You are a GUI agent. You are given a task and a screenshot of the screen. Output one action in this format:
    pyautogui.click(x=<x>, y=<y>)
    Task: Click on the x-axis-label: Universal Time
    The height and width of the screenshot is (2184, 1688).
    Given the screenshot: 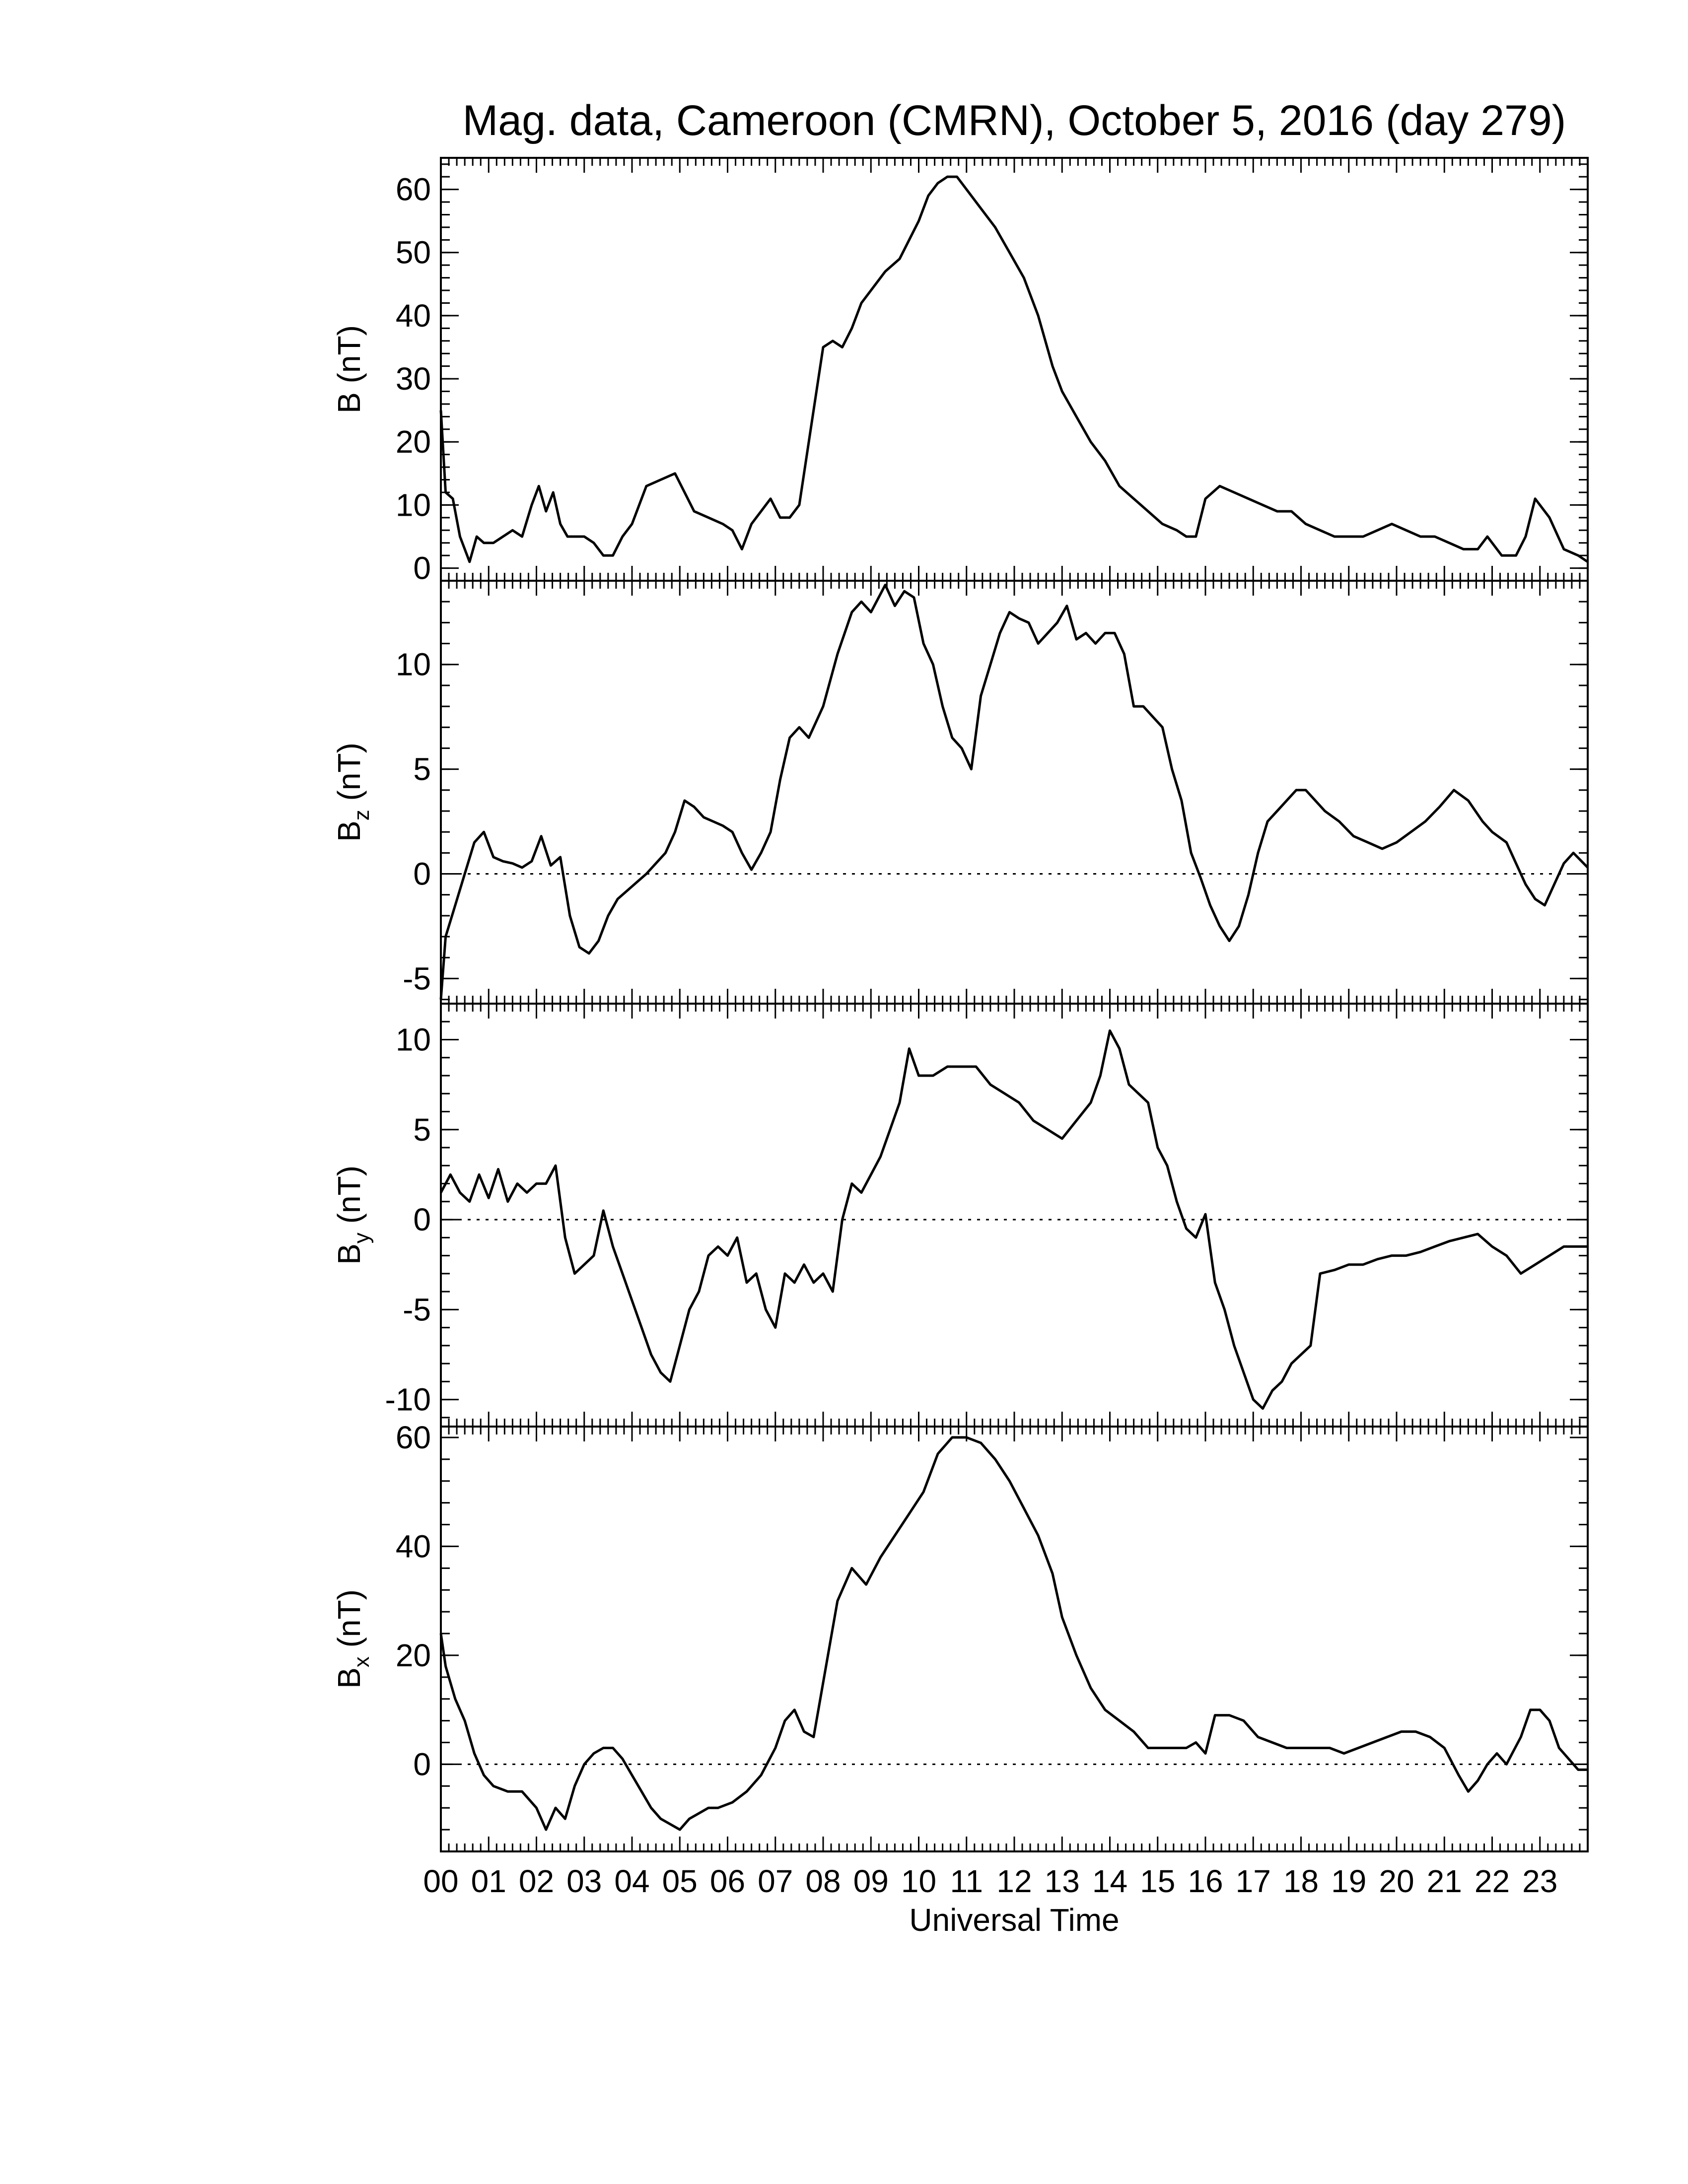 What is the action you would take?
    pyautogui.click(x=1014, y=1920)
    